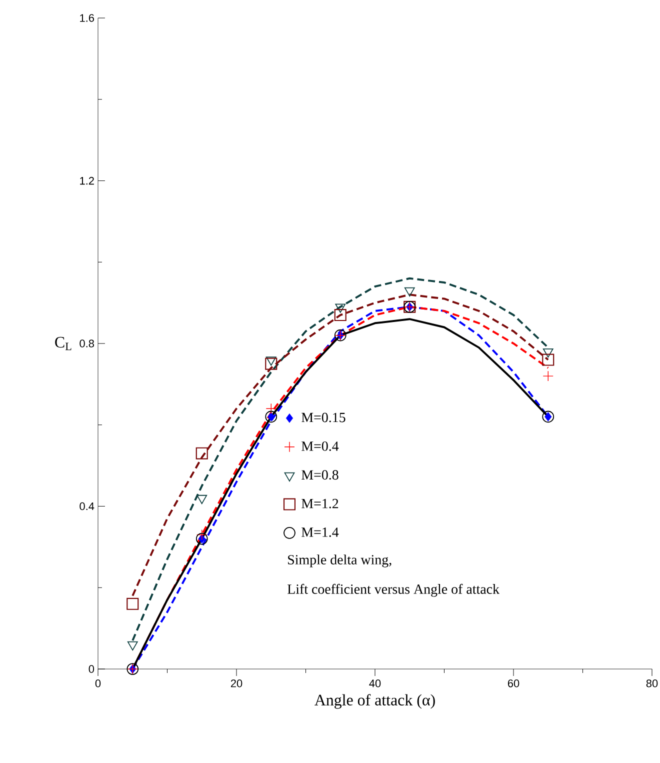  I want to click on legend-label: M=1.2, so click(320, 503).